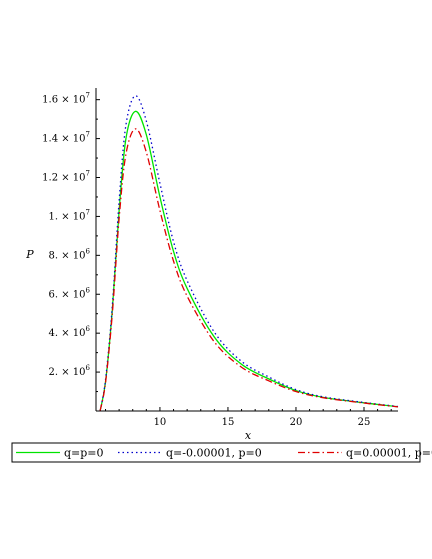  Describe the element at coordinates (84, 453) in the screenshot. I see `legend-label-1: q=p=0` at that location.